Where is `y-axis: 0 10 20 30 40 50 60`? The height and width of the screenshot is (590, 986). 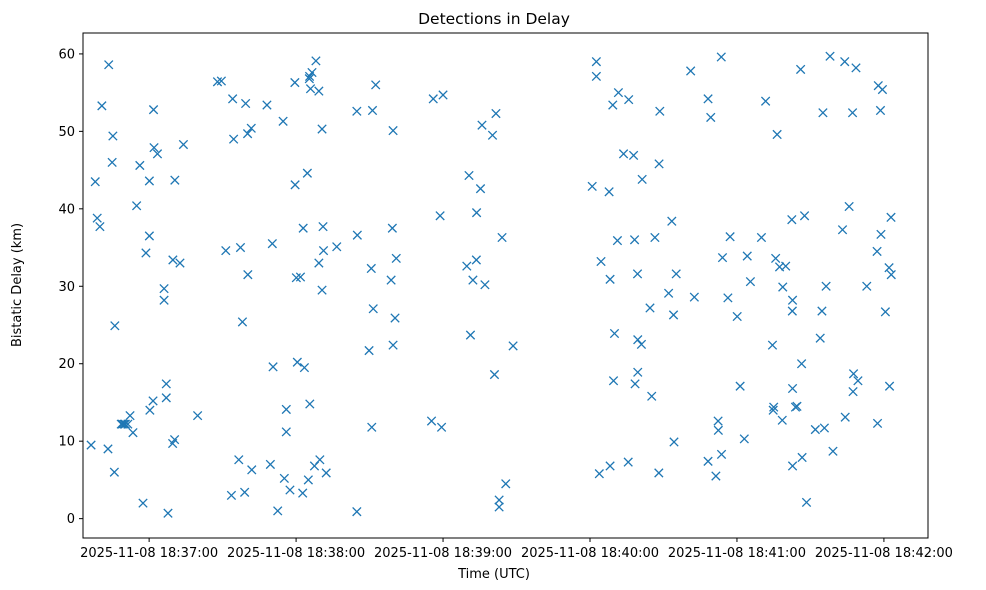 y-axis: 0 10 20 30 40 50 60 is located at coordinates (70, 287).